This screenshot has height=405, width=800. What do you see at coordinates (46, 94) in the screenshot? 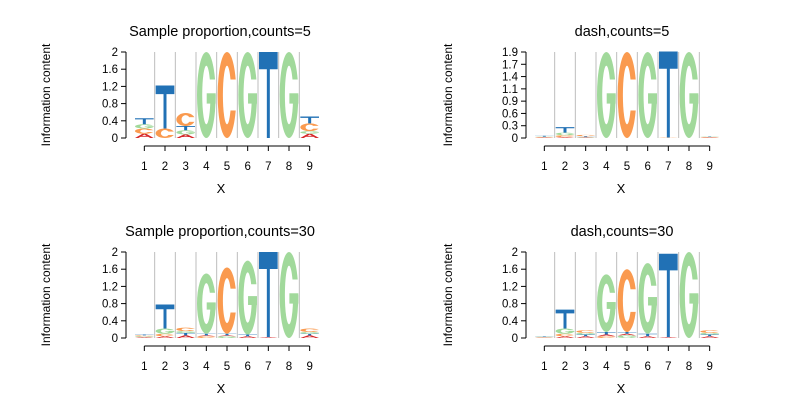
I see `y-axis-label: Information content` at bounding box center [46, 94].